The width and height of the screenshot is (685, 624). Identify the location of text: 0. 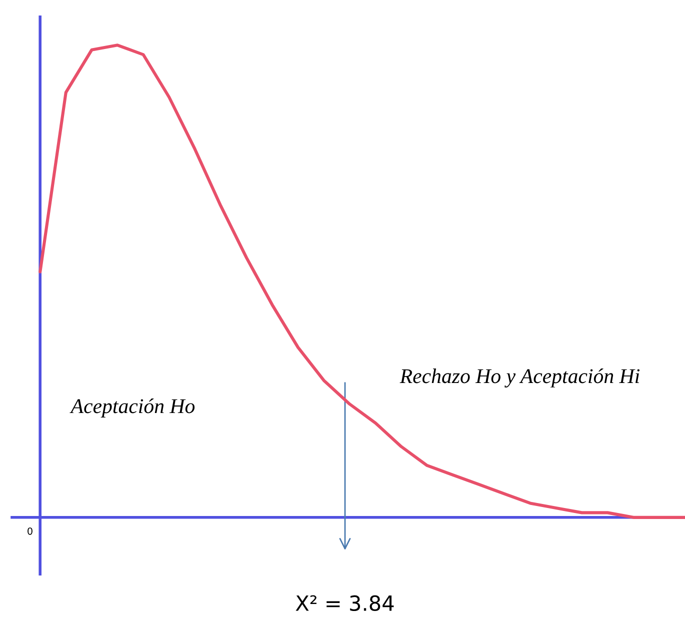
(30, 531).